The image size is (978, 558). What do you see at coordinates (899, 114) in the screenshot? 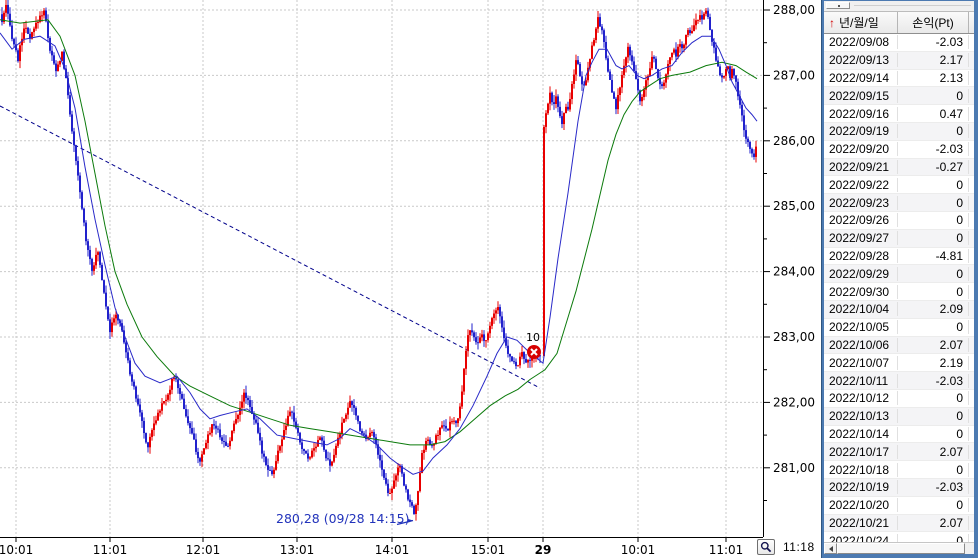
I see `table-row: 2022/09/16 0.47` at bounding box center [899, 114].